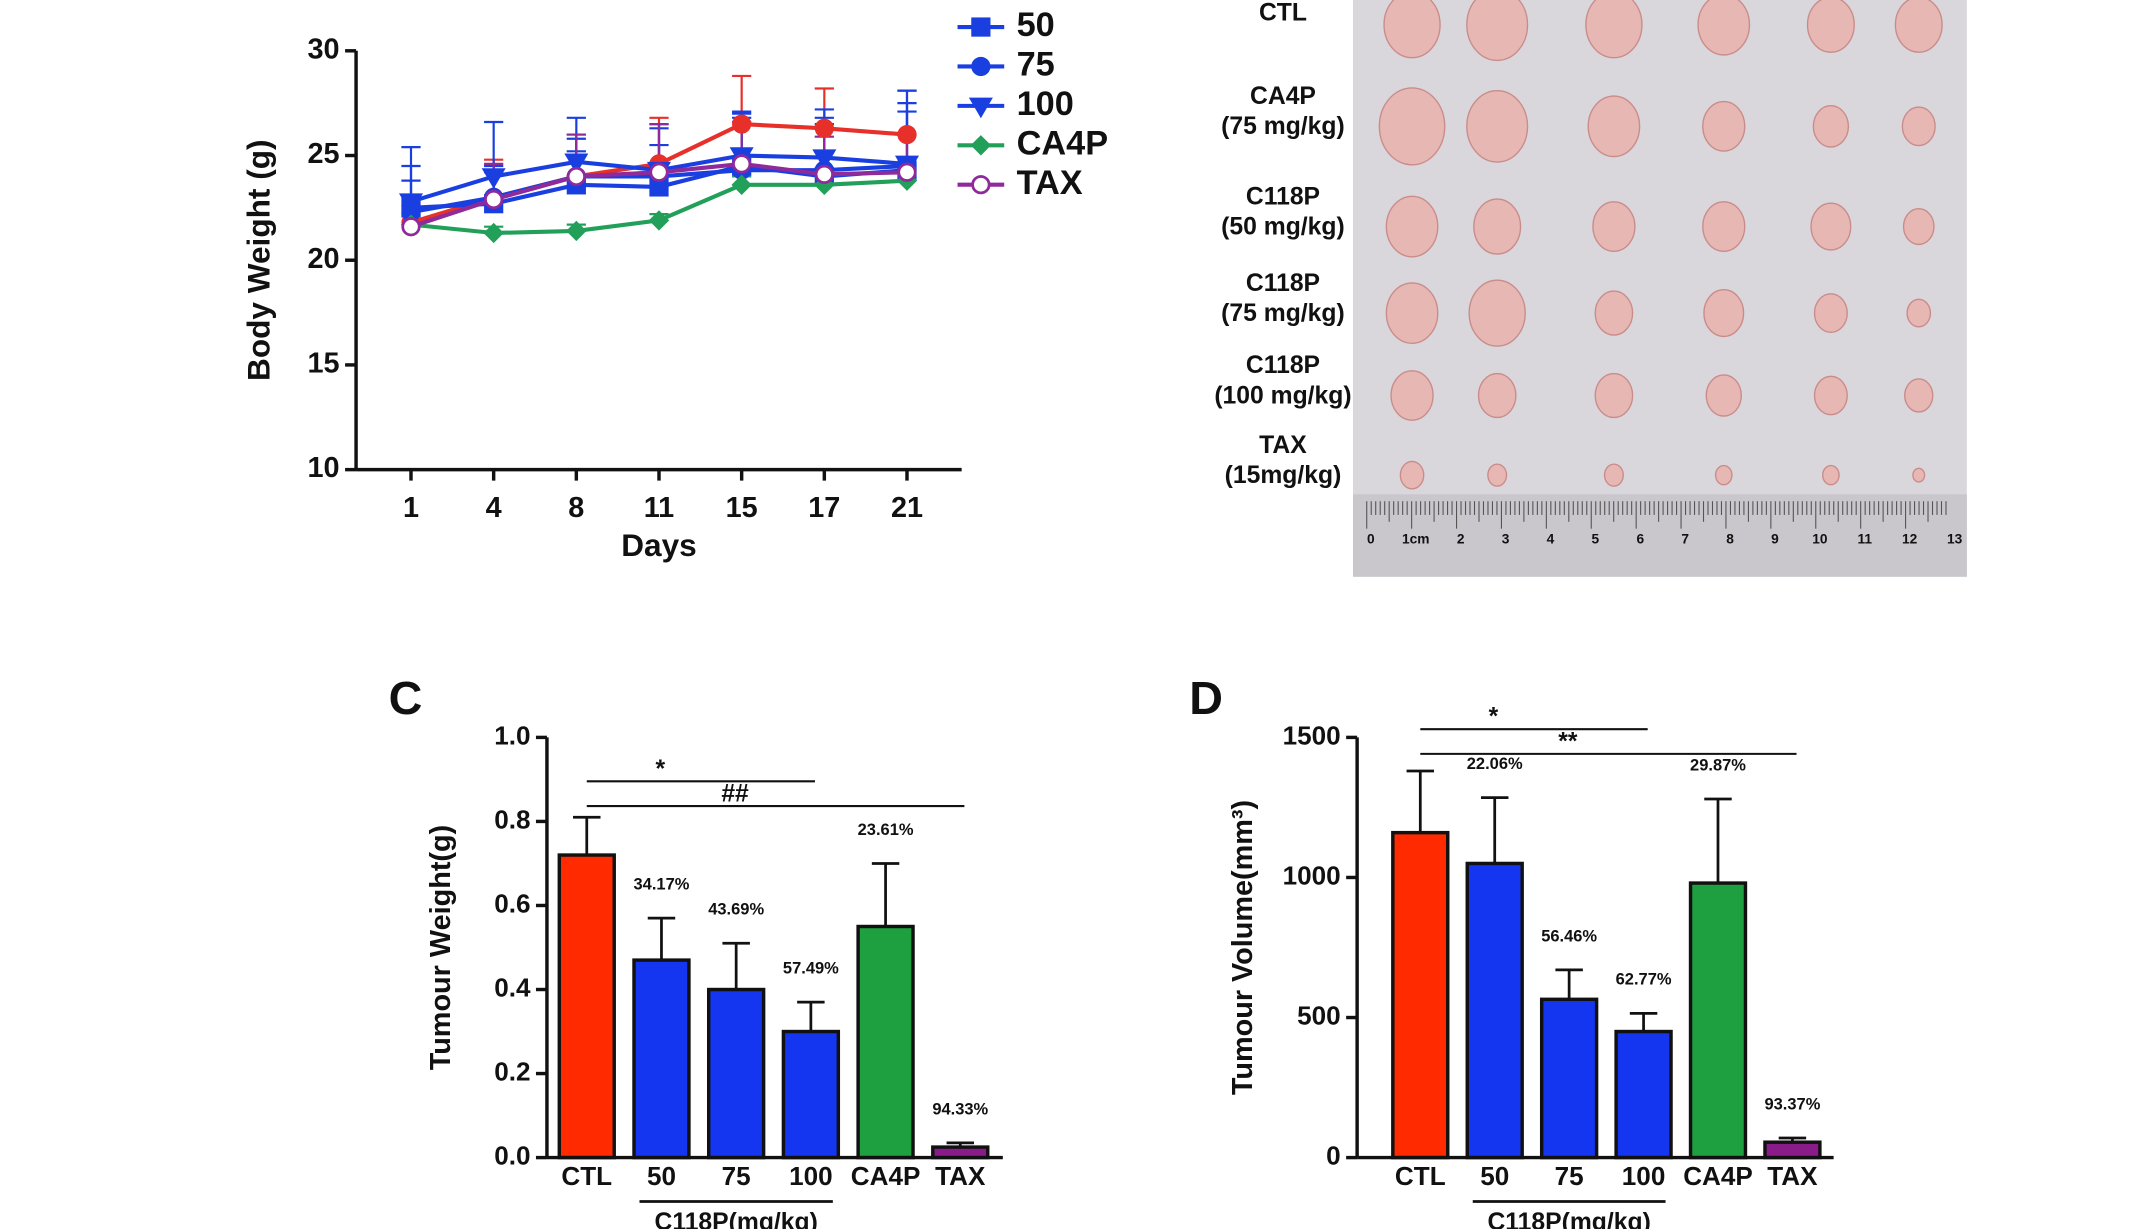 Image resolution: width=2143 pixels, height=1229 pixels. What do you see at coordinates (662, 884) in the screenshot?
I see `inhibition-label: 34.17%` at bounding box center [662, 884].